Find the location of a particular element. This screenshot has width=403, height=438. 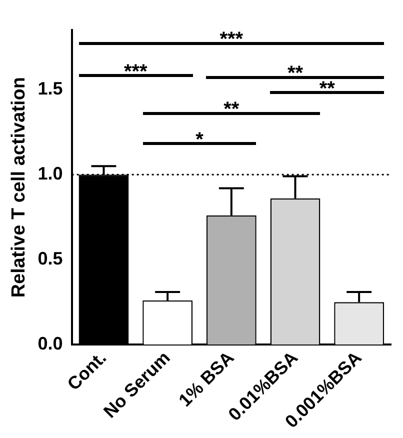

y-tick-label: 1.0 is located at coordinates (50, 174).